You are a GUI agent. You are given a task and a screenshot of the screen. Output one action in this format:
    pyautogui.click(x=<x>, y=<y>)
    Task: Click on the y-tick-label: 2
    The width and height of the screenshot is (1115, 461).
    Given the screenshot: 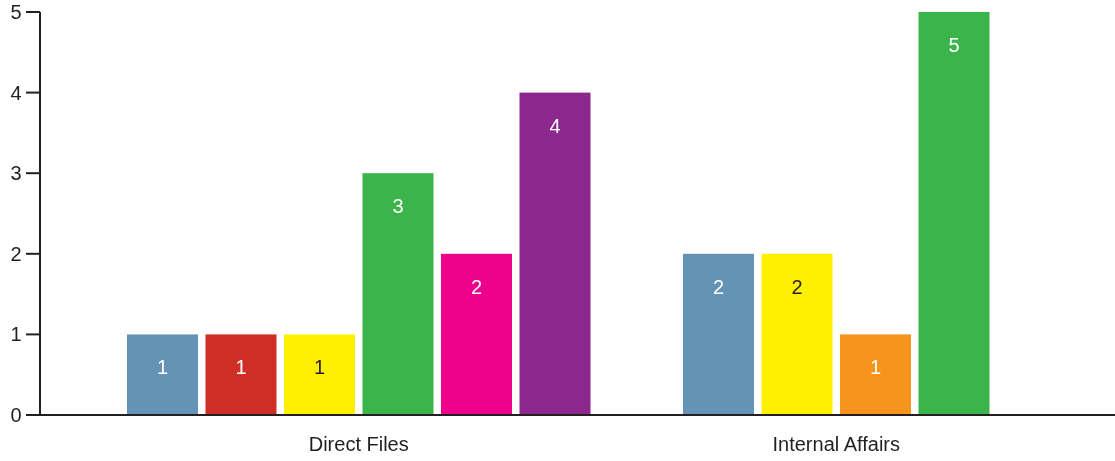 What is the action you would take?
    pyautogui.click(x=16, y=253)
    